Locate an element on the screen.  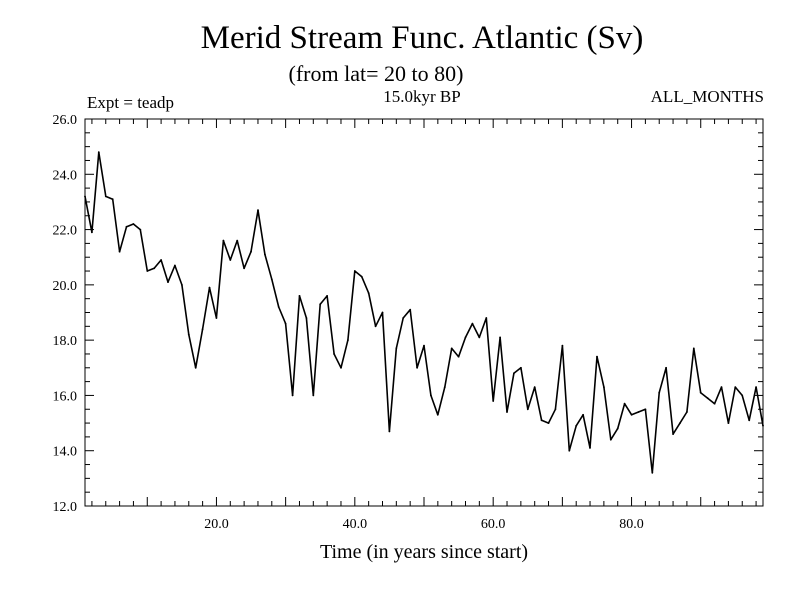
period-label: 15.0kyr BP is located at coordinates (421, 96).